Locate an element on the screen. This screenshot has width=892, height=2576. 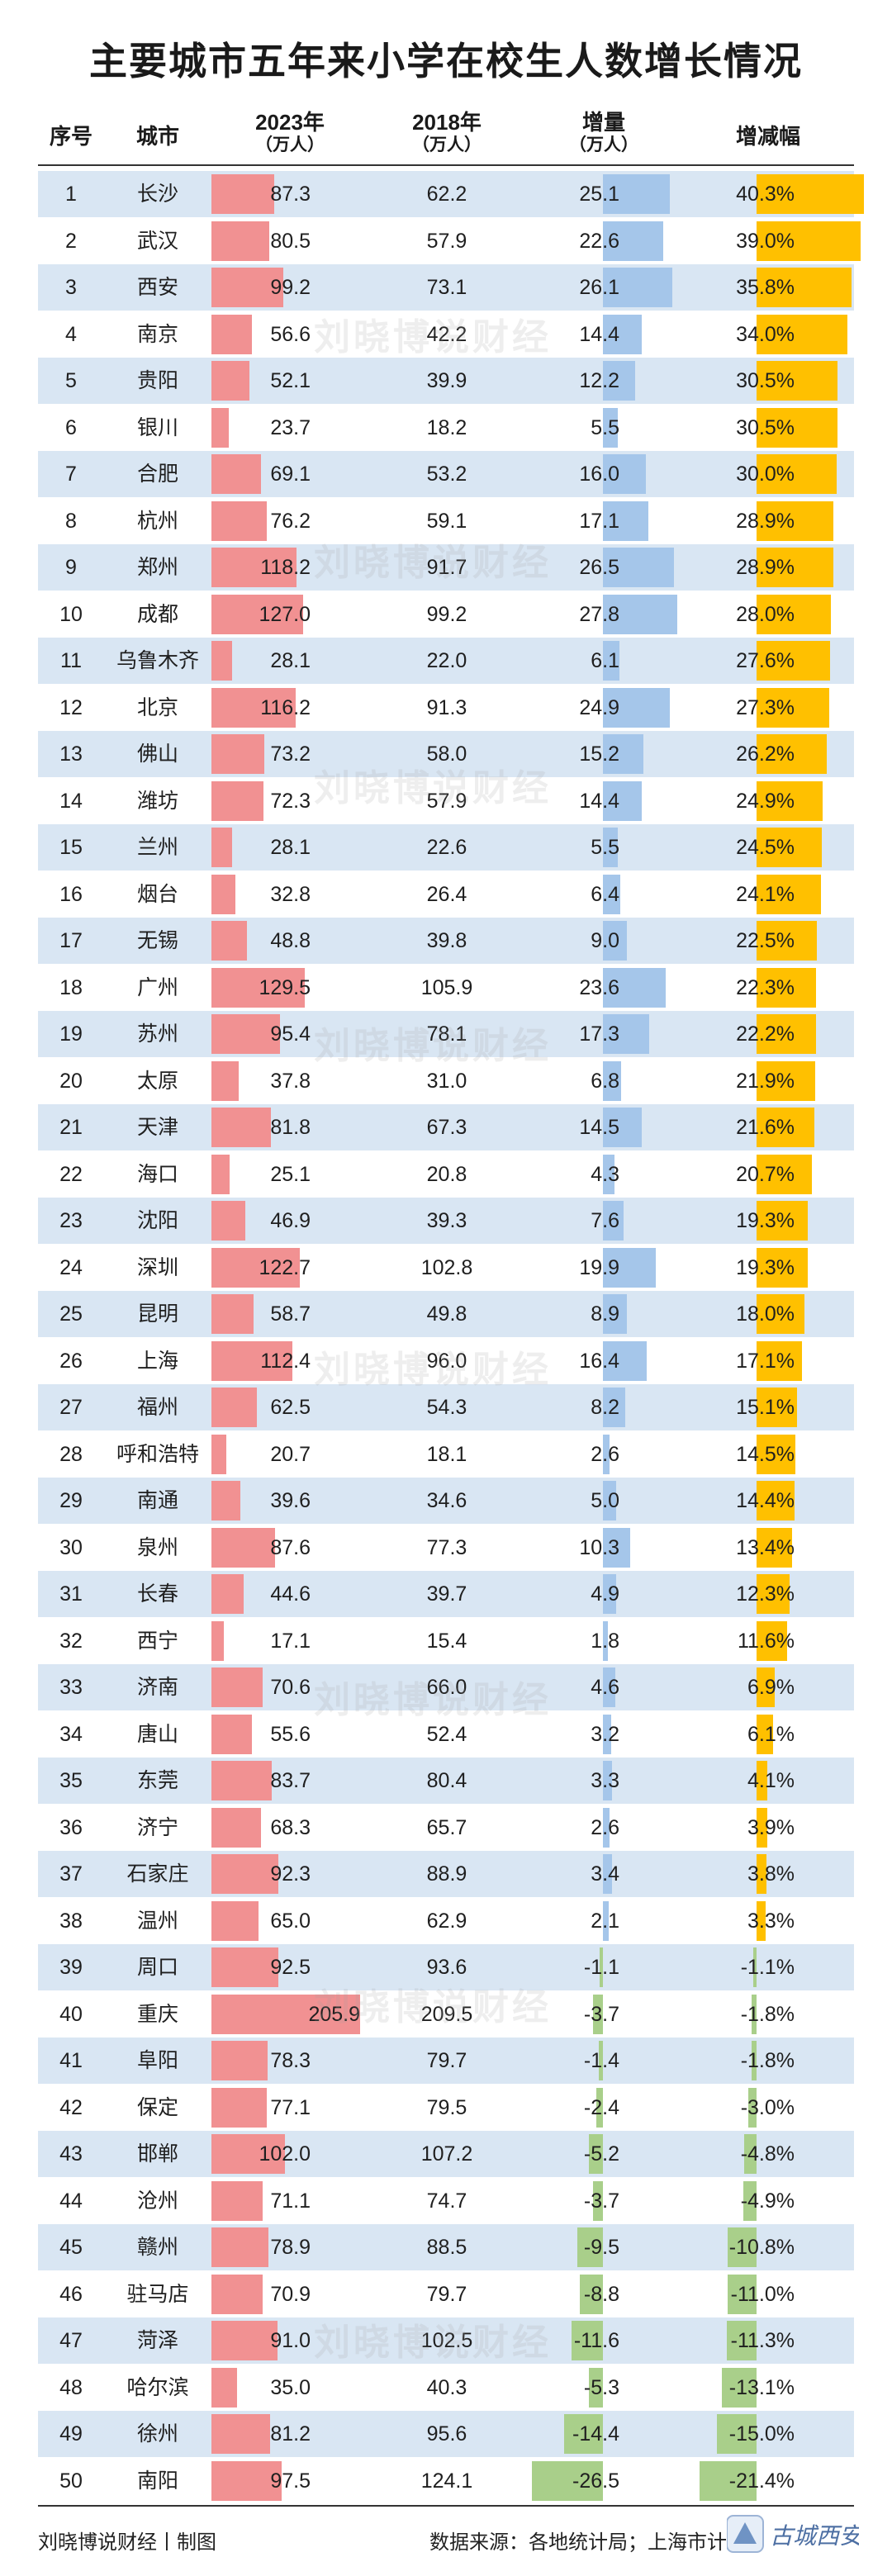
table-row: 27 福州 62.5 54.3 8.2 15.1% is located at coordinates (446, 1407).